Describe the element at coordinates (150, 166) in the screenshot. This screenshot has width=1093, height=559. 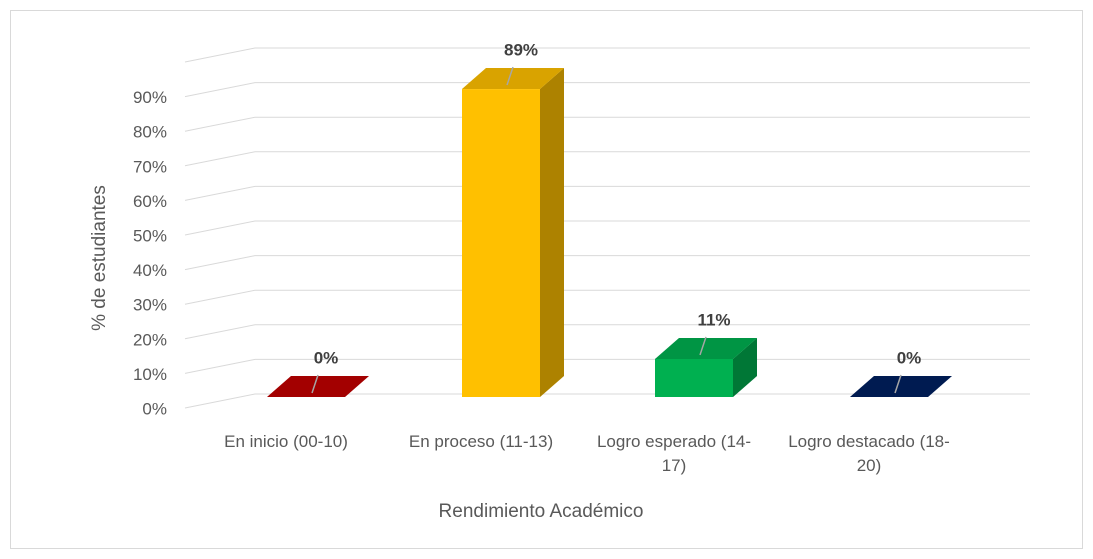
I see `y-tick-label: 70%` at that location.